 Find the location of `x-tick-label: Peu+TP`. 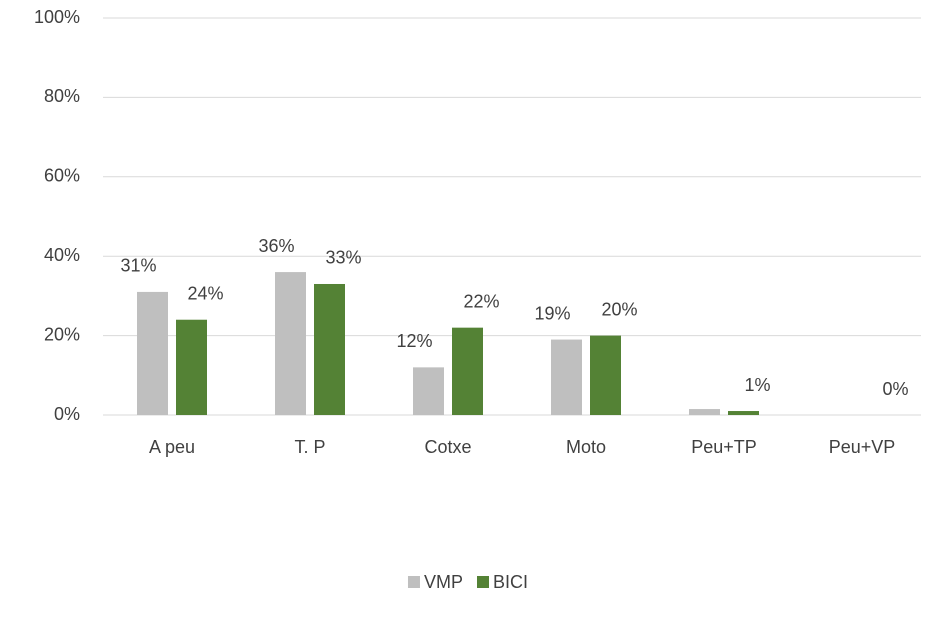

x-tick-label: Peu+TP is located at coordinates (724, 447).